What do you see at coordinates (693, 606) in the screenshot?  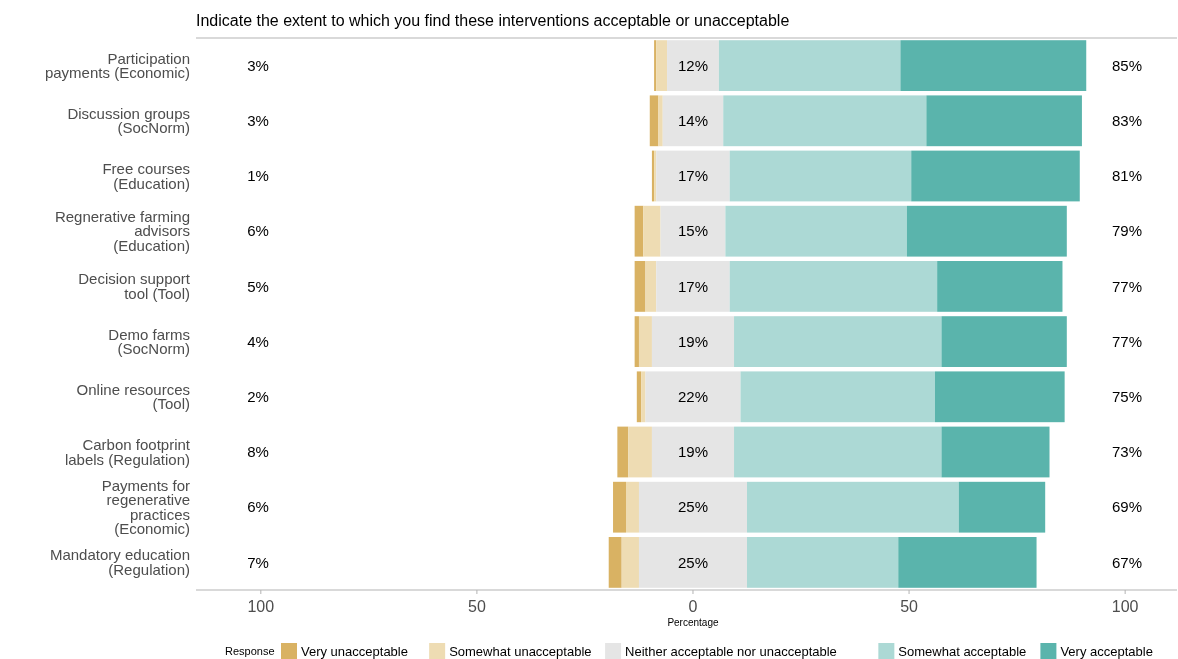 I see `x-tick-label: 0` at bounding box center [693, 606].